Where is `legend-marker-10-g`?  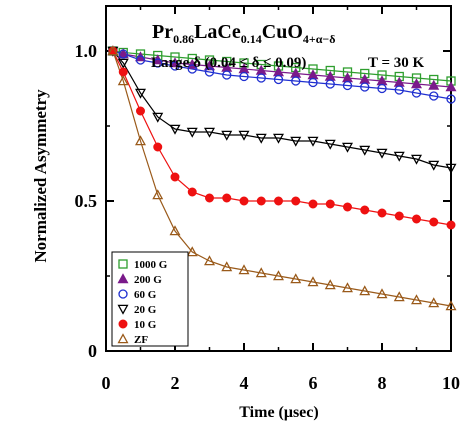 legend-marker-10-g is located at coordinates (123, 324).